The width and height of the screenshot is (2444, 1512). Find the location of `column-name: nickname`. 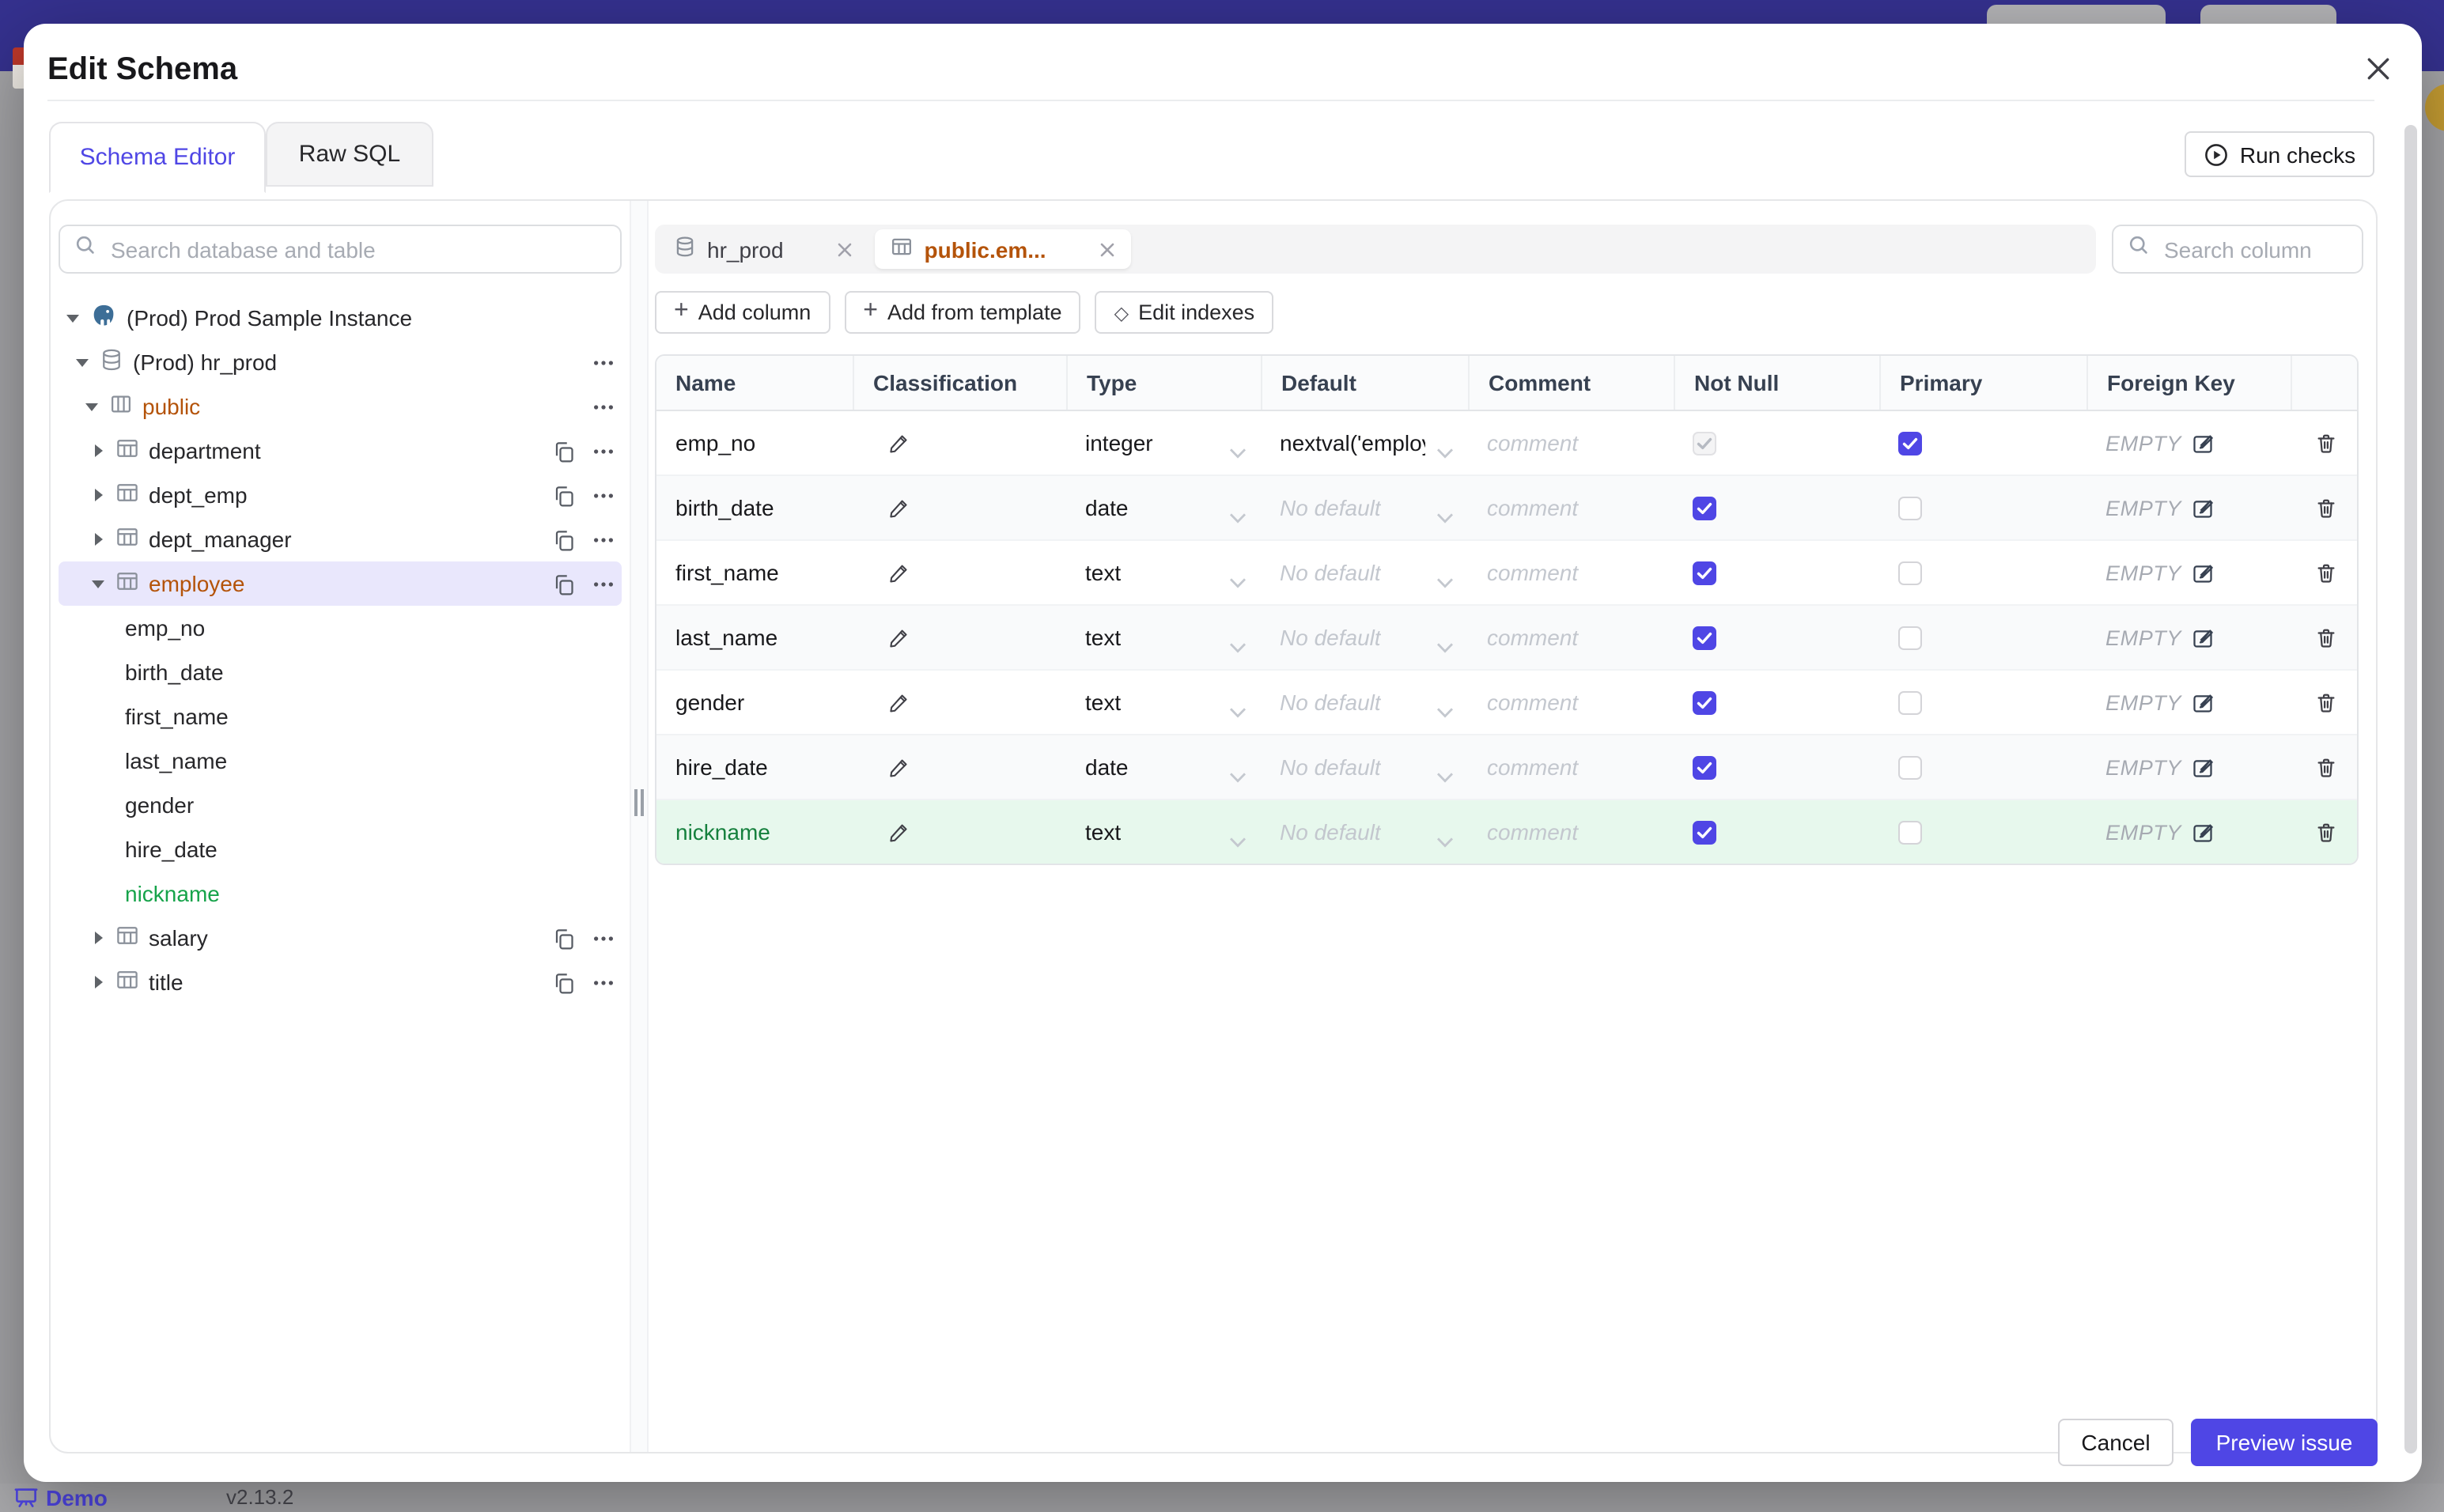

column-name: nickname is located at coordinates (722, 832).